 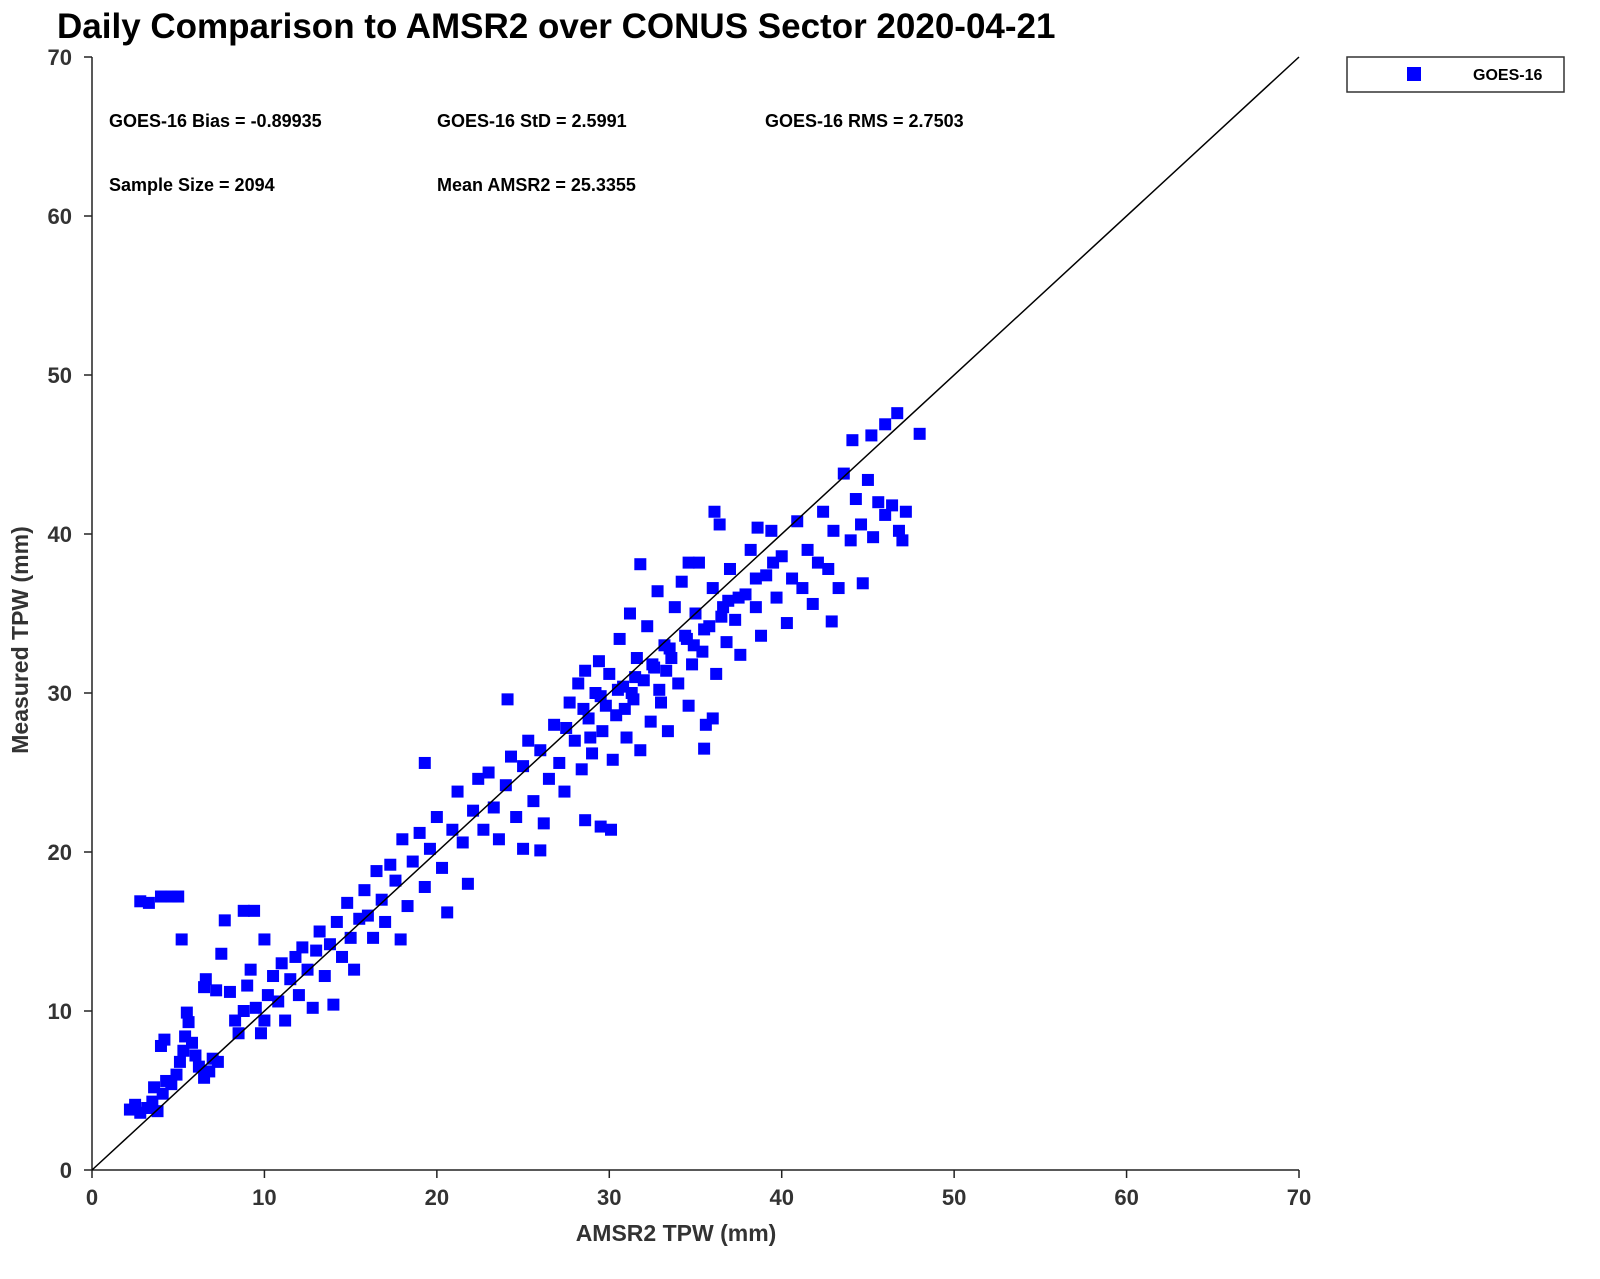 What do you see at coordinates (781, 1197) in the screenshot?
I see `x-tick-label: 40` at bounding box center [781, 1197].